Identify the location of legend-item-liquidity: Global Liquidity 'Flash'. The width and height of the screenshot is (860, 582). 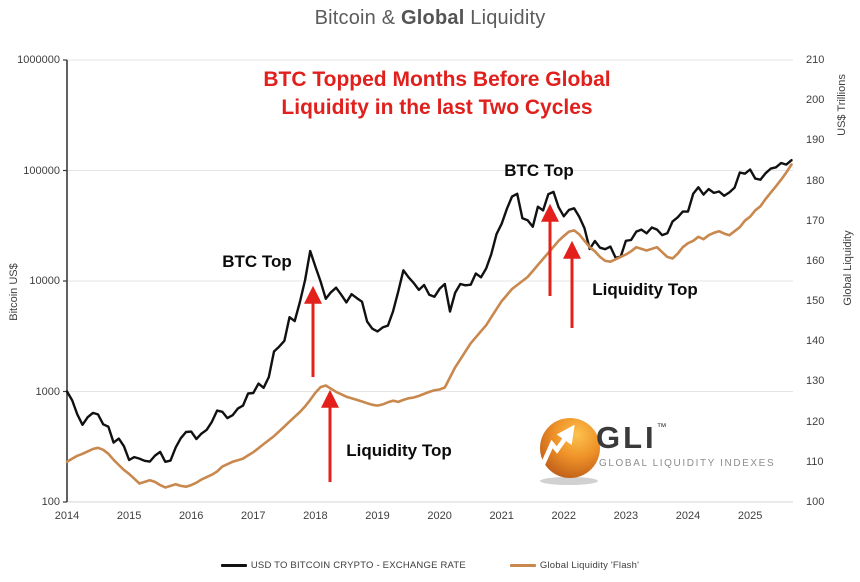
(574, 565).